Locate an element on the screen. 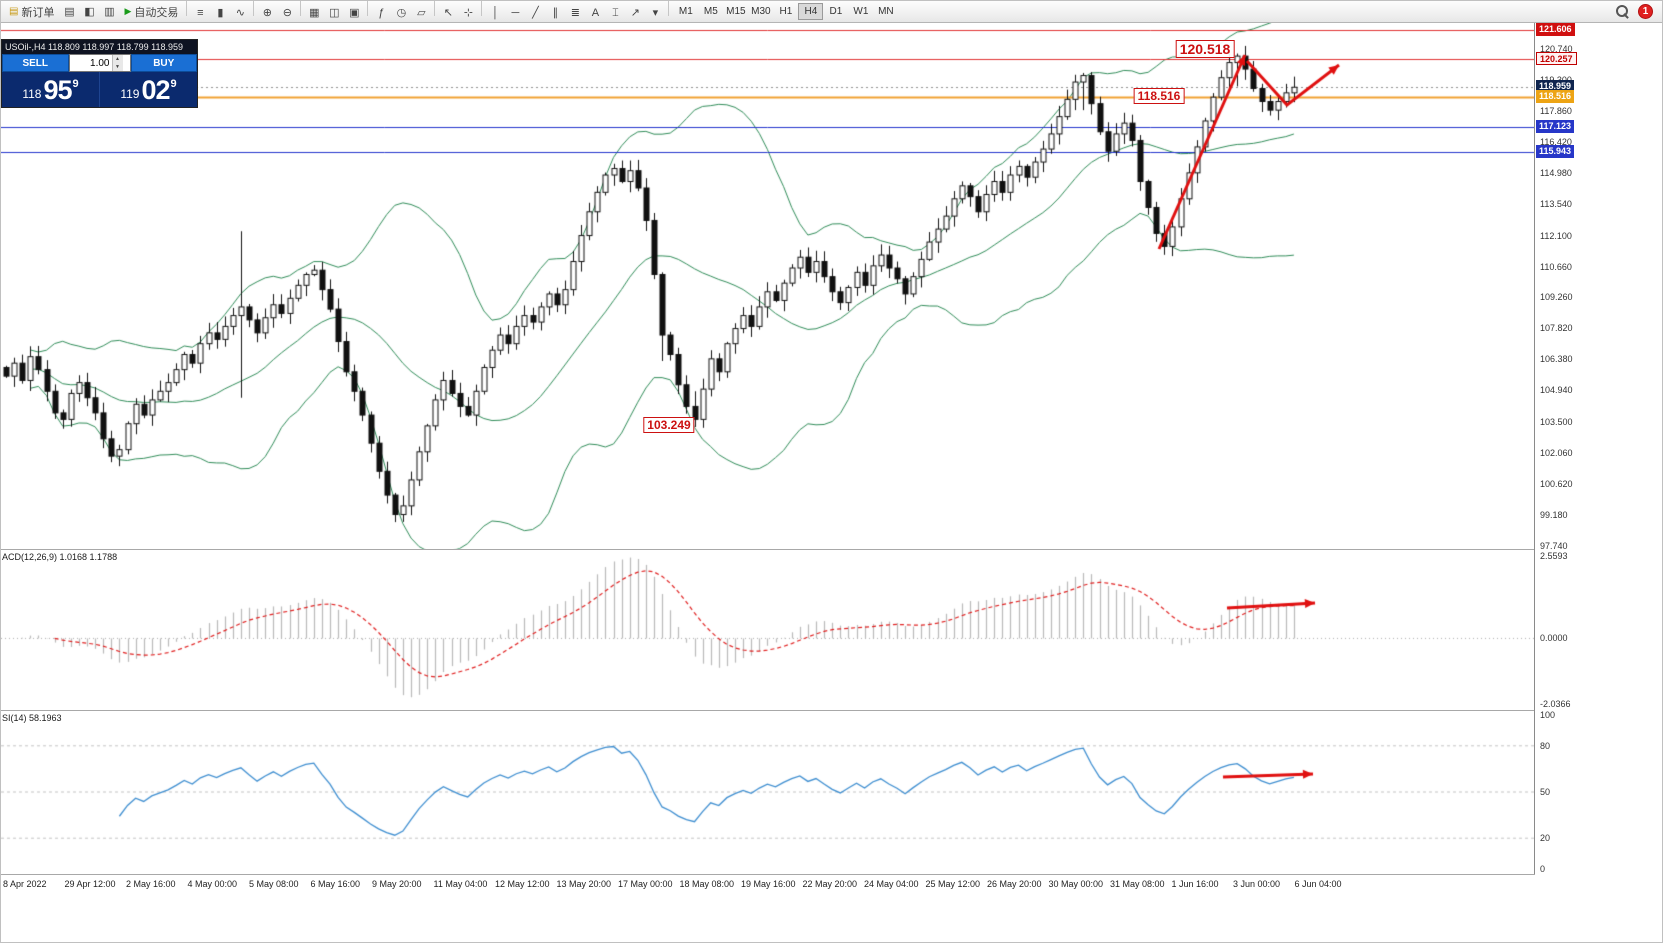 The image size is (1663, 943). periods-icon: ◷ is located at coordinates (401, 12).